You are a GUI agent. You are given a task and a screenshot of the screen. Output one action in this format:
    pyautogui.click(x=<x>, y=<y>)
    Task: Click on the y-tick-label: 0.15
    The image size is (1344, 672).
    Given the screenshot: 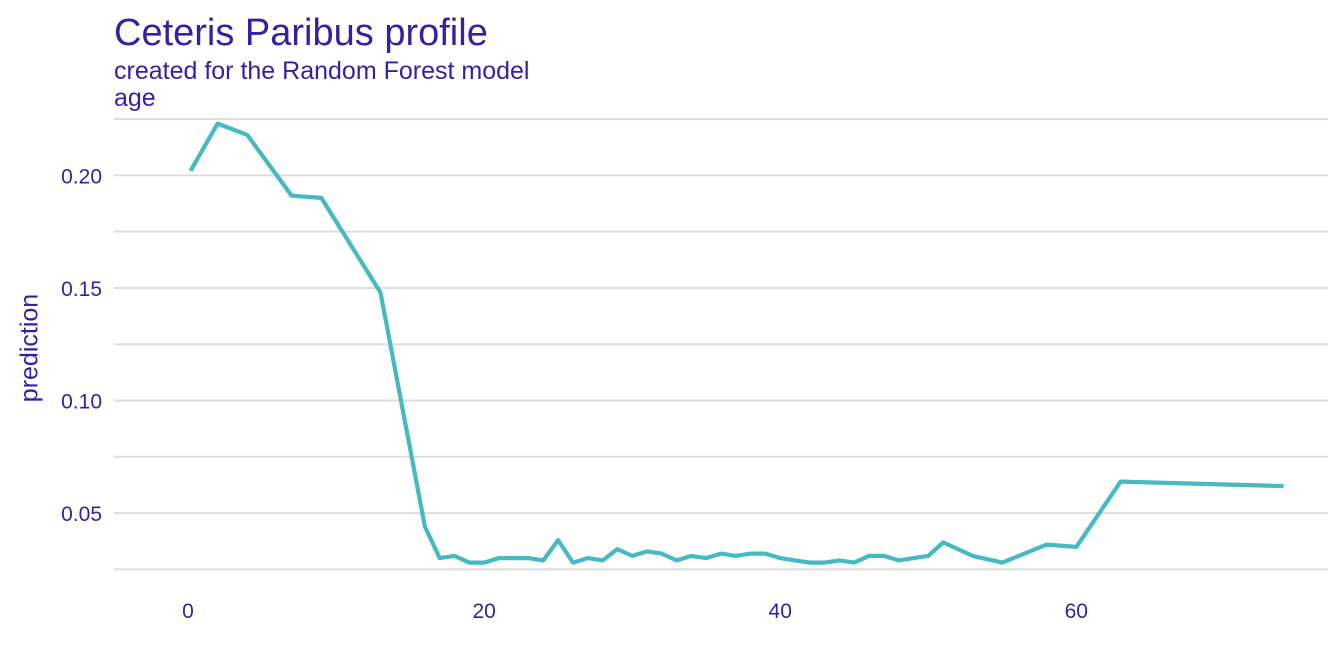 What is the action you would take?
    pyautogui.click(x=81, y=289)
    